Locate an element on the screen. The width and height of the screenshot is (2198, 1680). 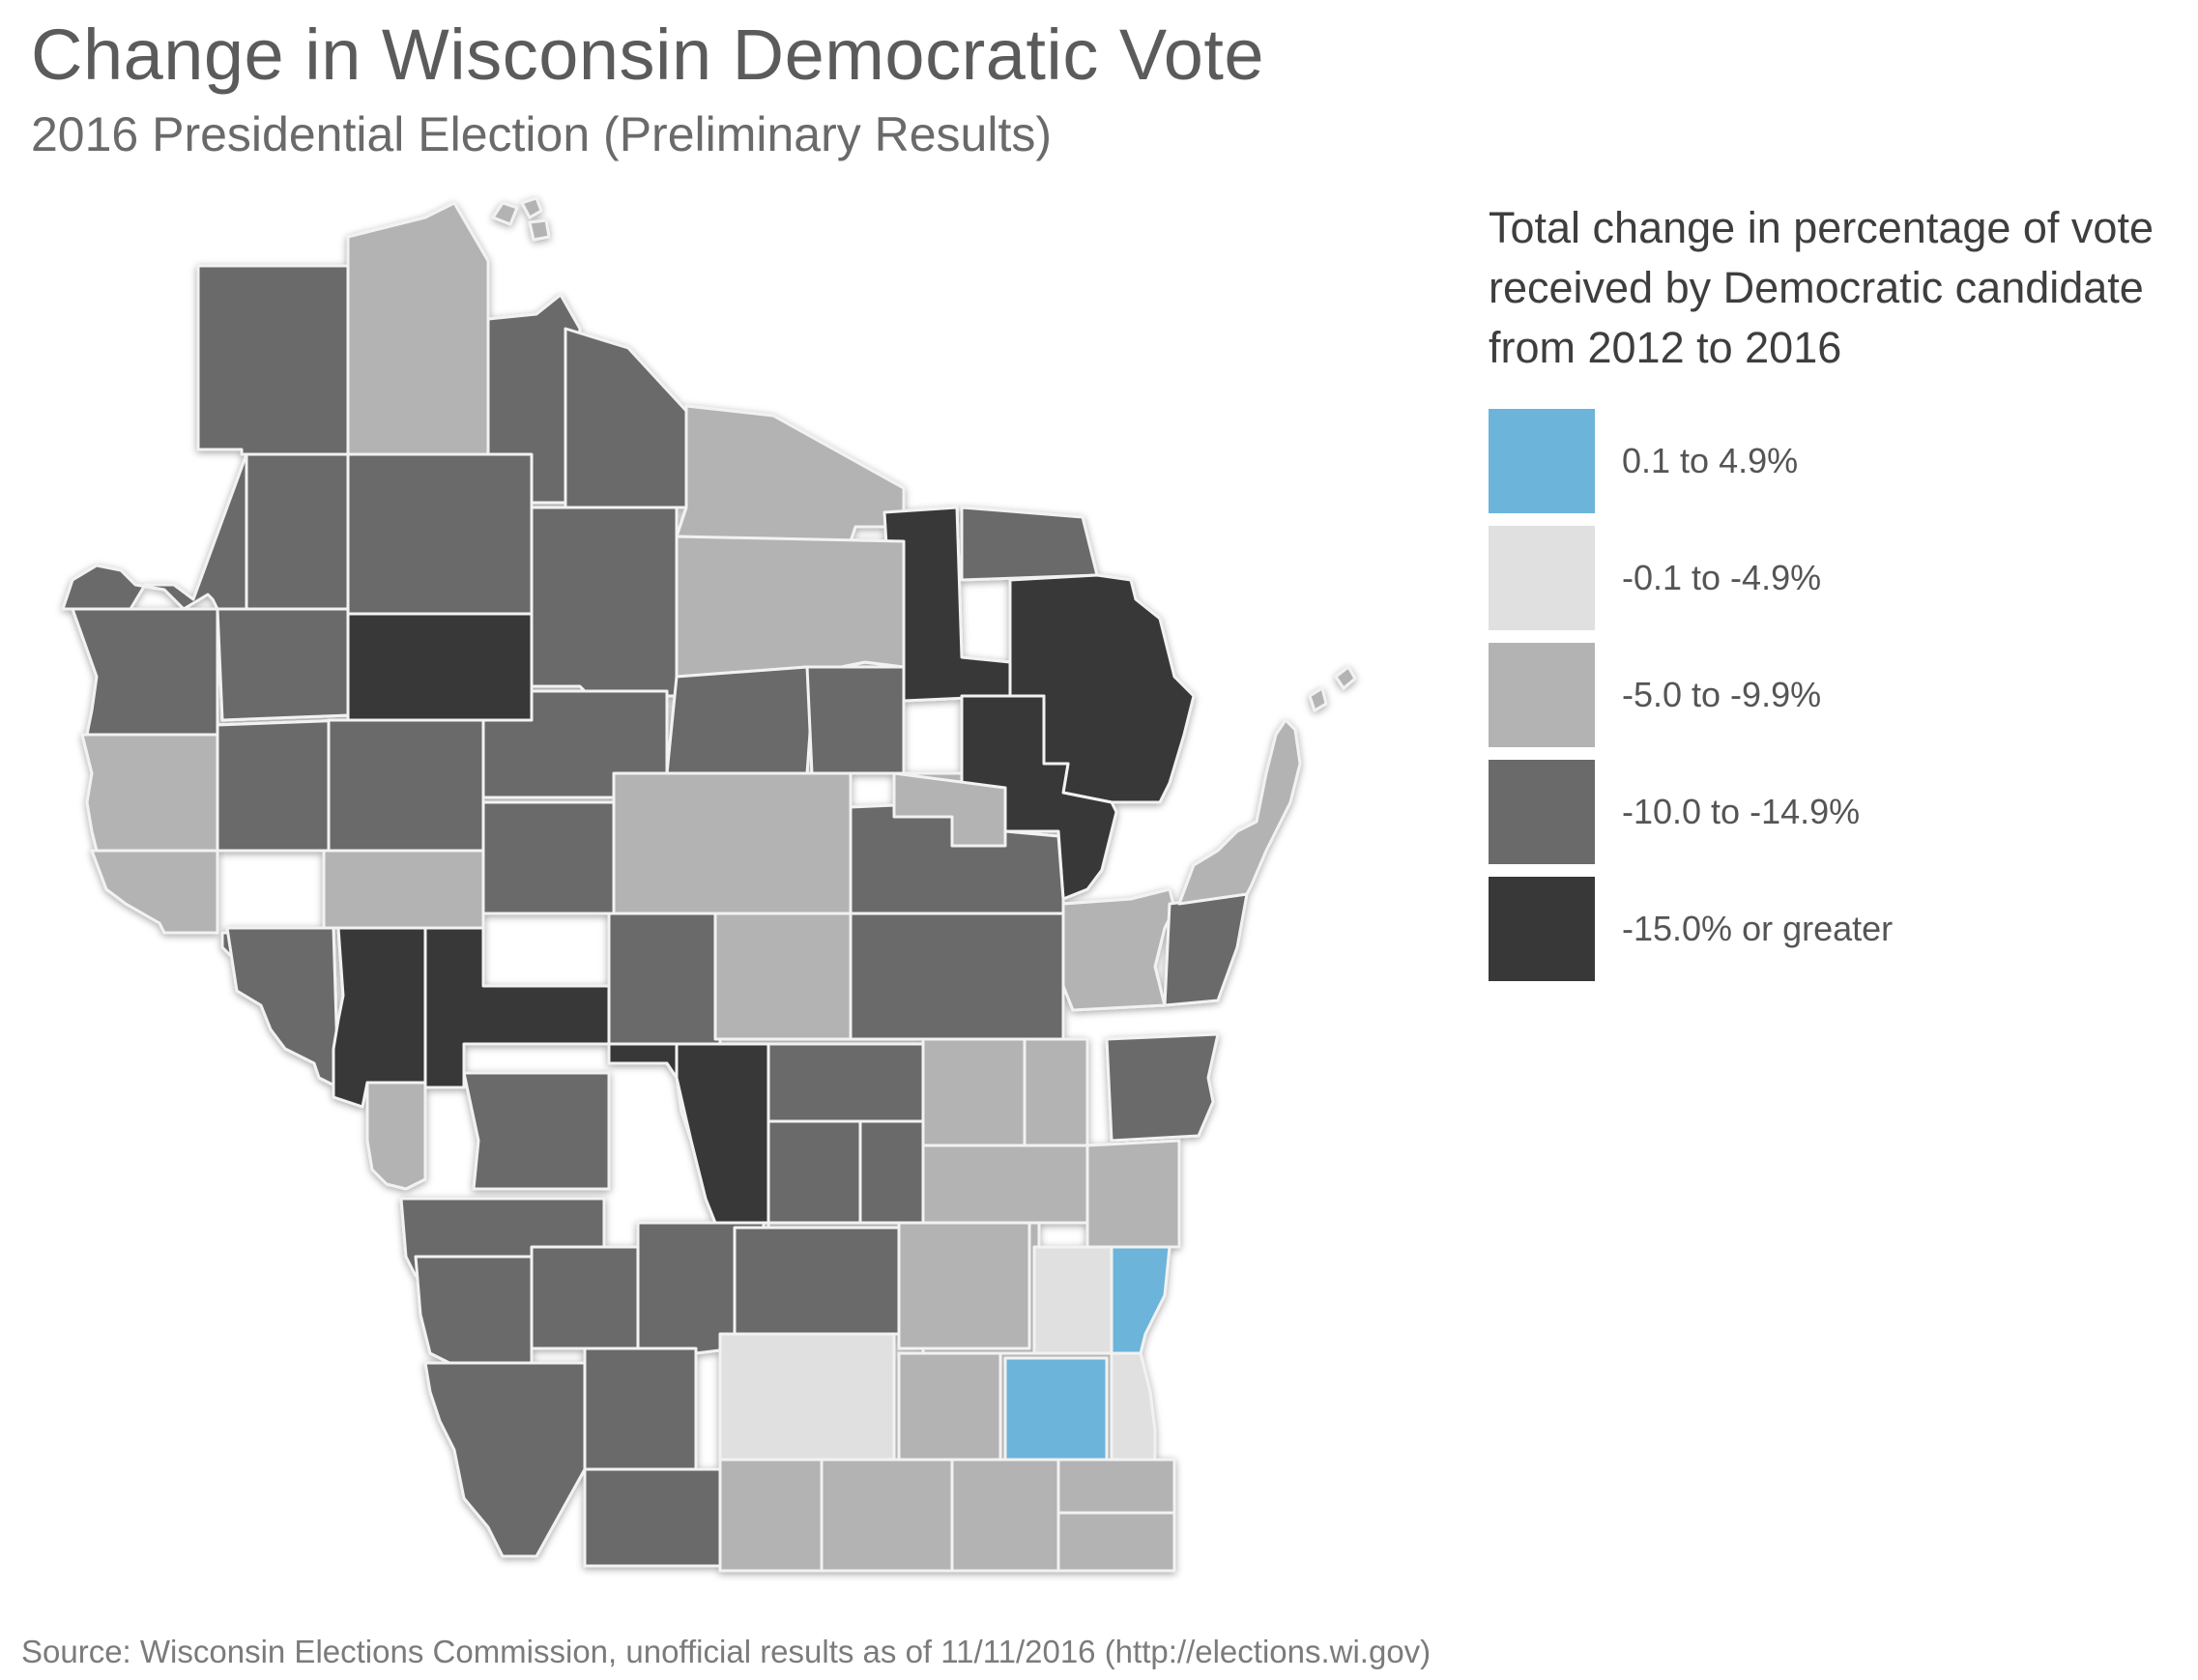
county-lincoln is located at coordinates (739, 720).